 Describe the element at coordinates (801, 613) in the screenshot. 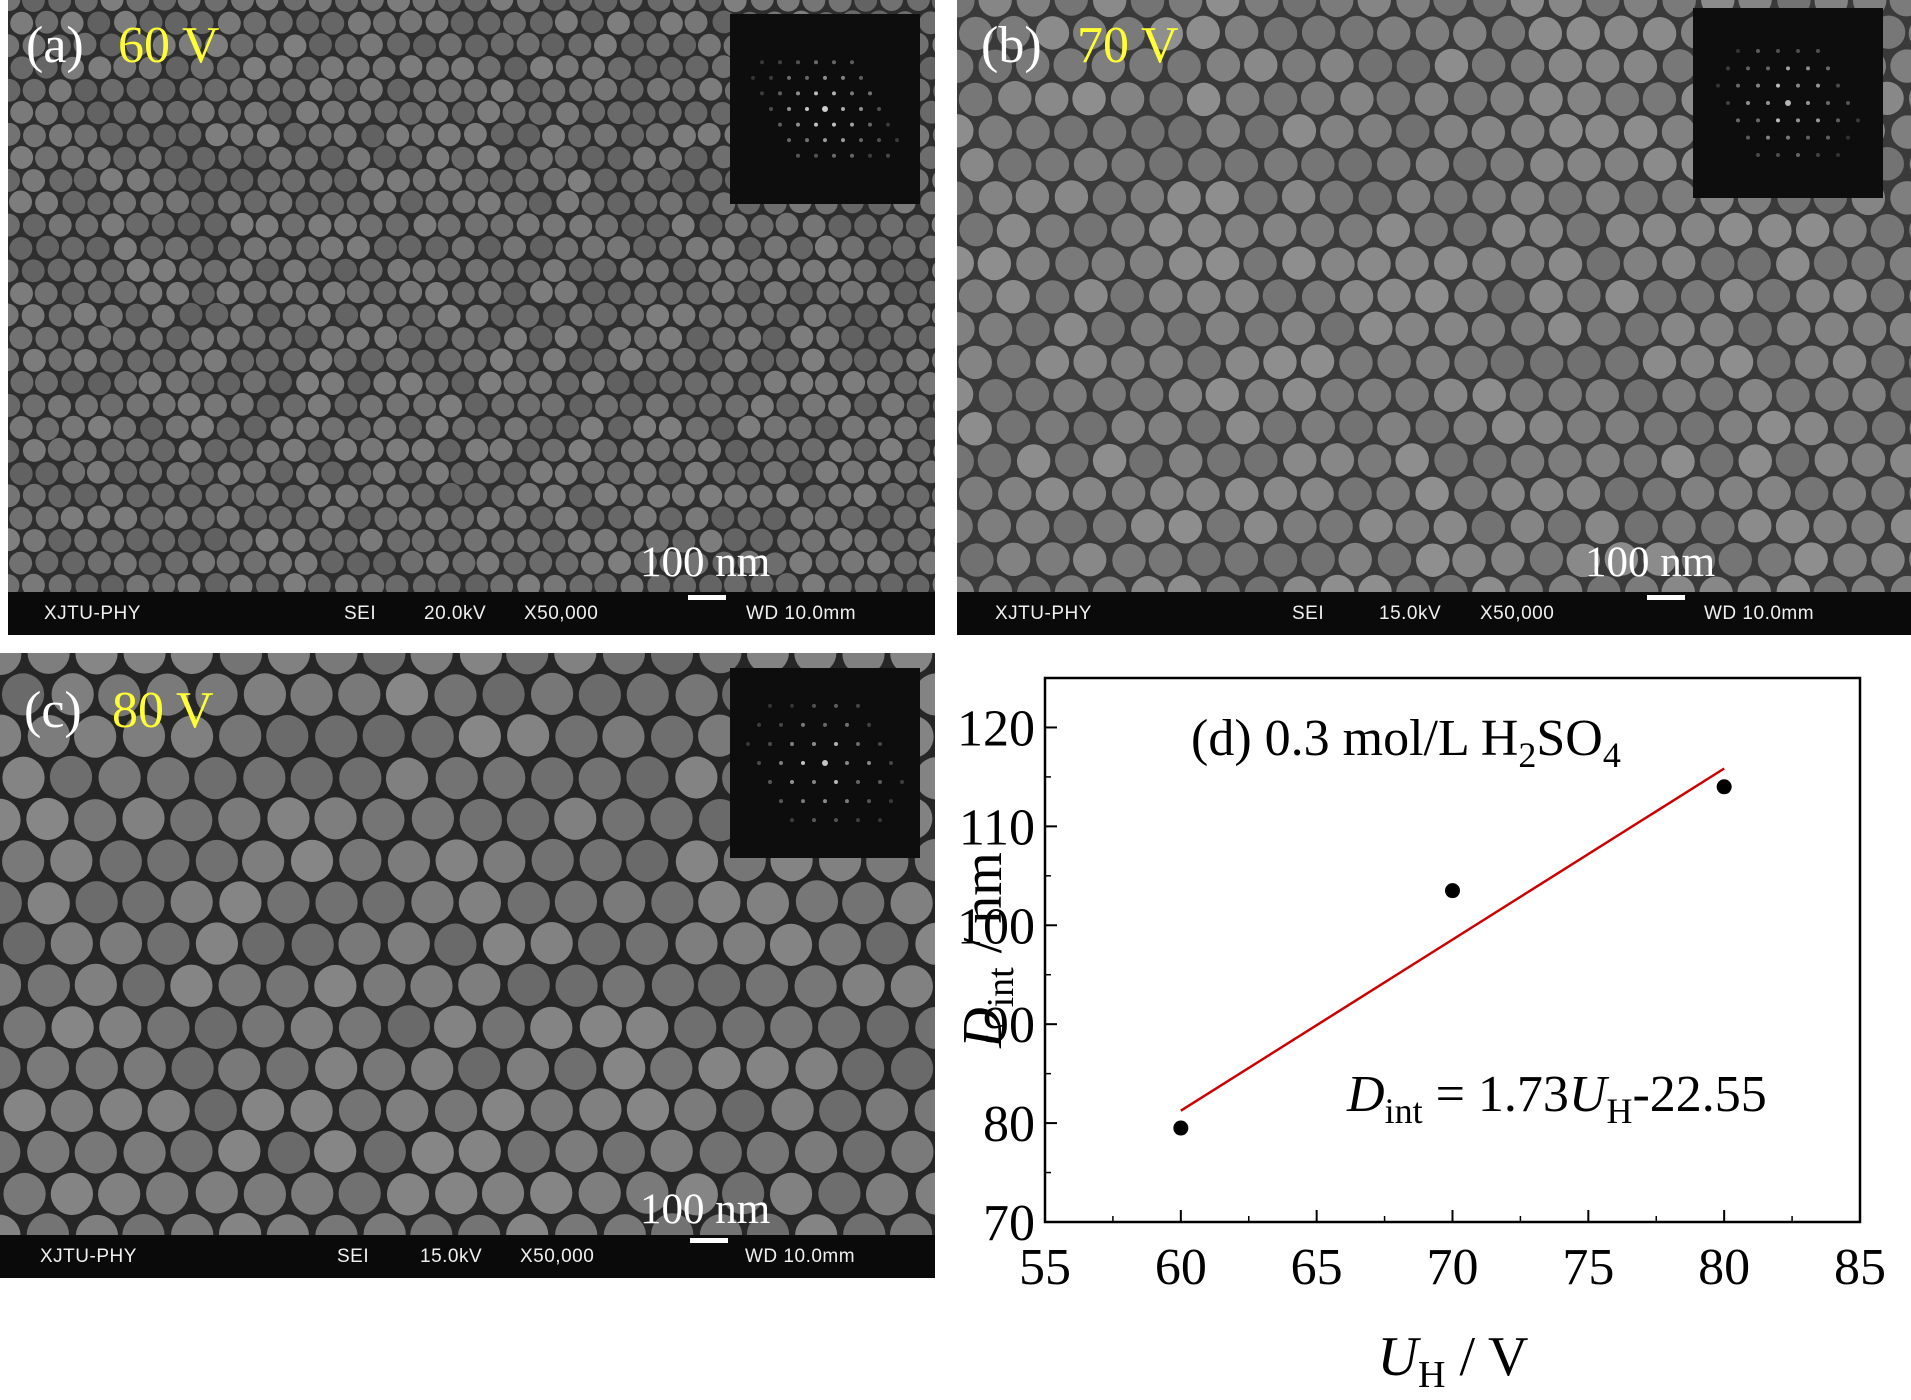

I see `info-wd-a: WD 10.0mm` at that location.